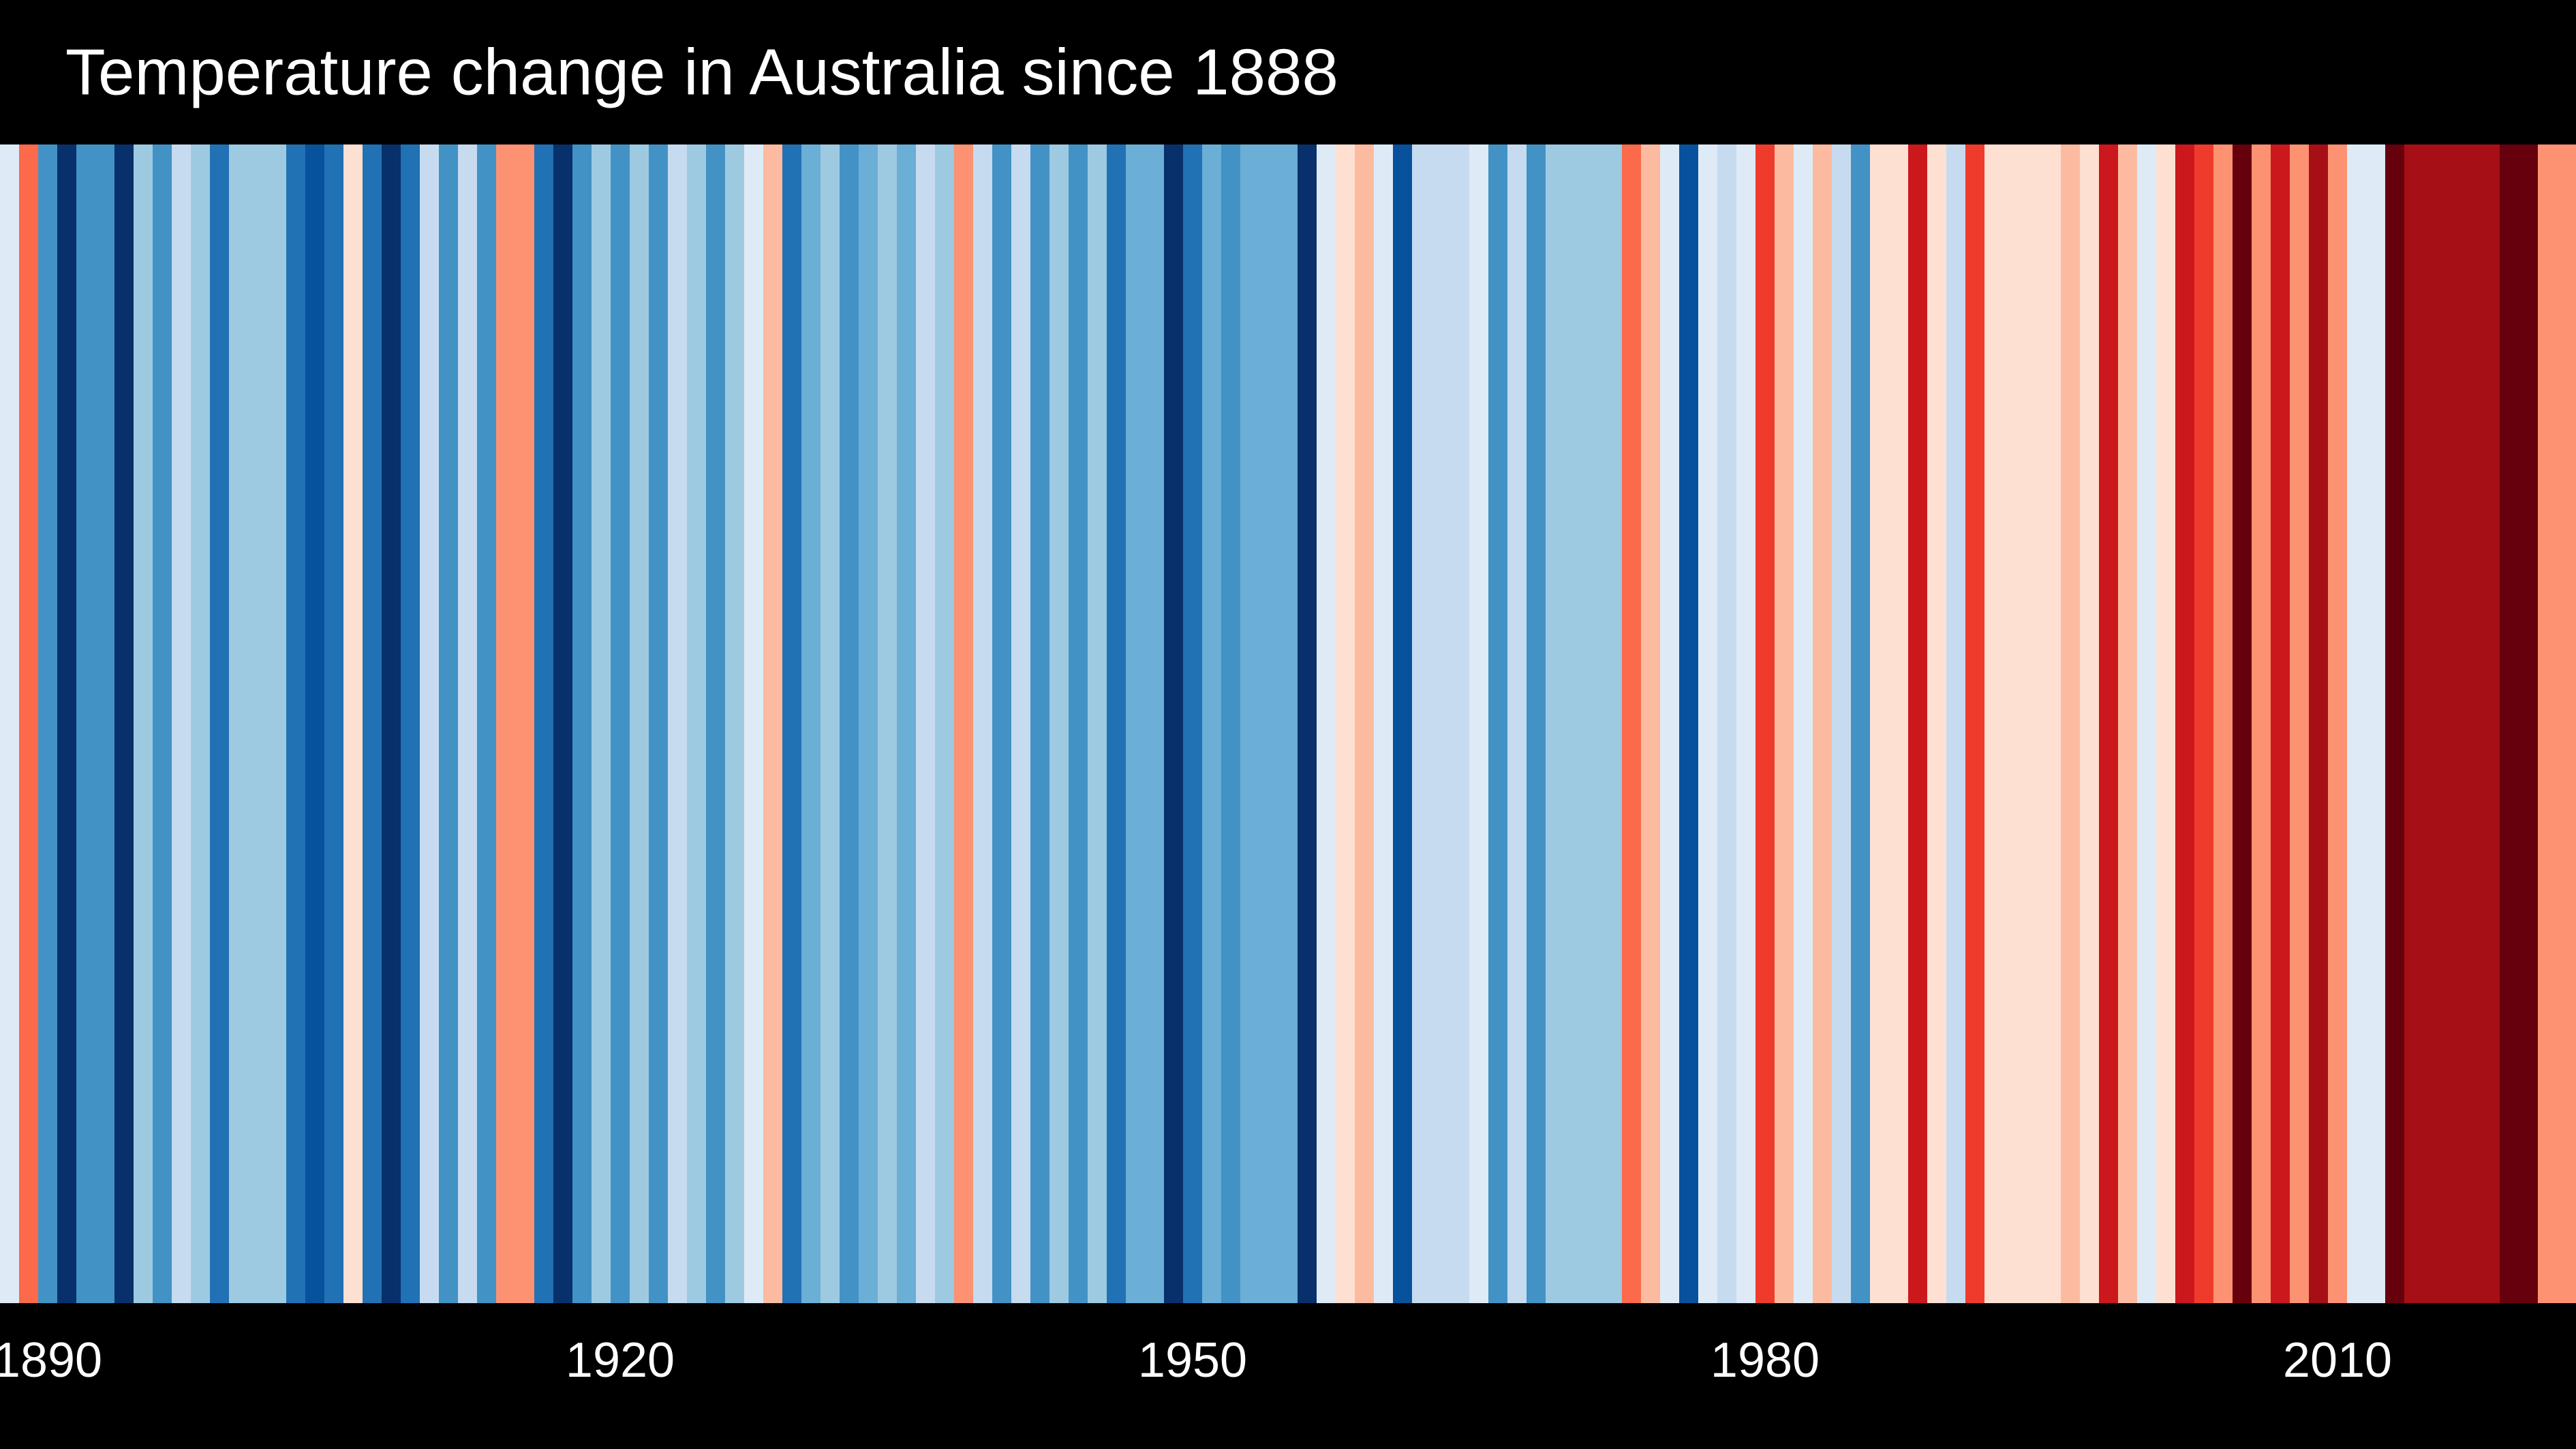 The image size is (2576, 1449). What do you see at coordinates (1192, 1361) in the screenshot?
I see `x-tick-label: 1950` at bounding box center [1192, 1361].